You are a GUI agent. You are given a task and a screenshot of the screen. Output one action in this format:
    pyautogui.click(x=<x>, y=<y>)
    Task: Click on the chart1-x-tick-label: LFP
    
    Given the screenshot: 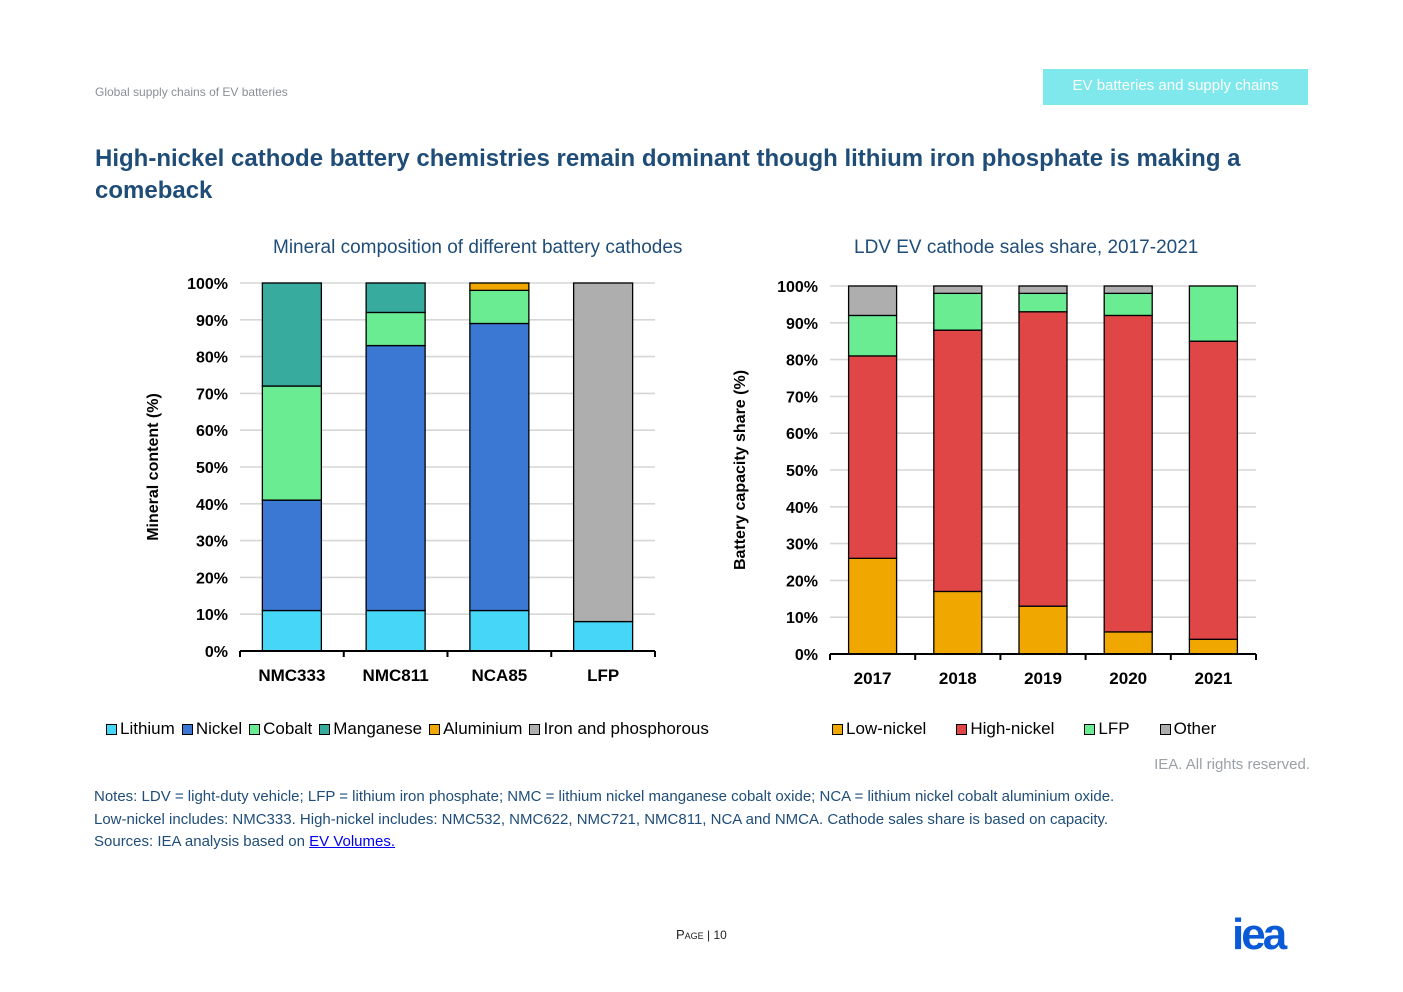 What is the action you would take?
    pyautogui.click(x=603, y=675)
    